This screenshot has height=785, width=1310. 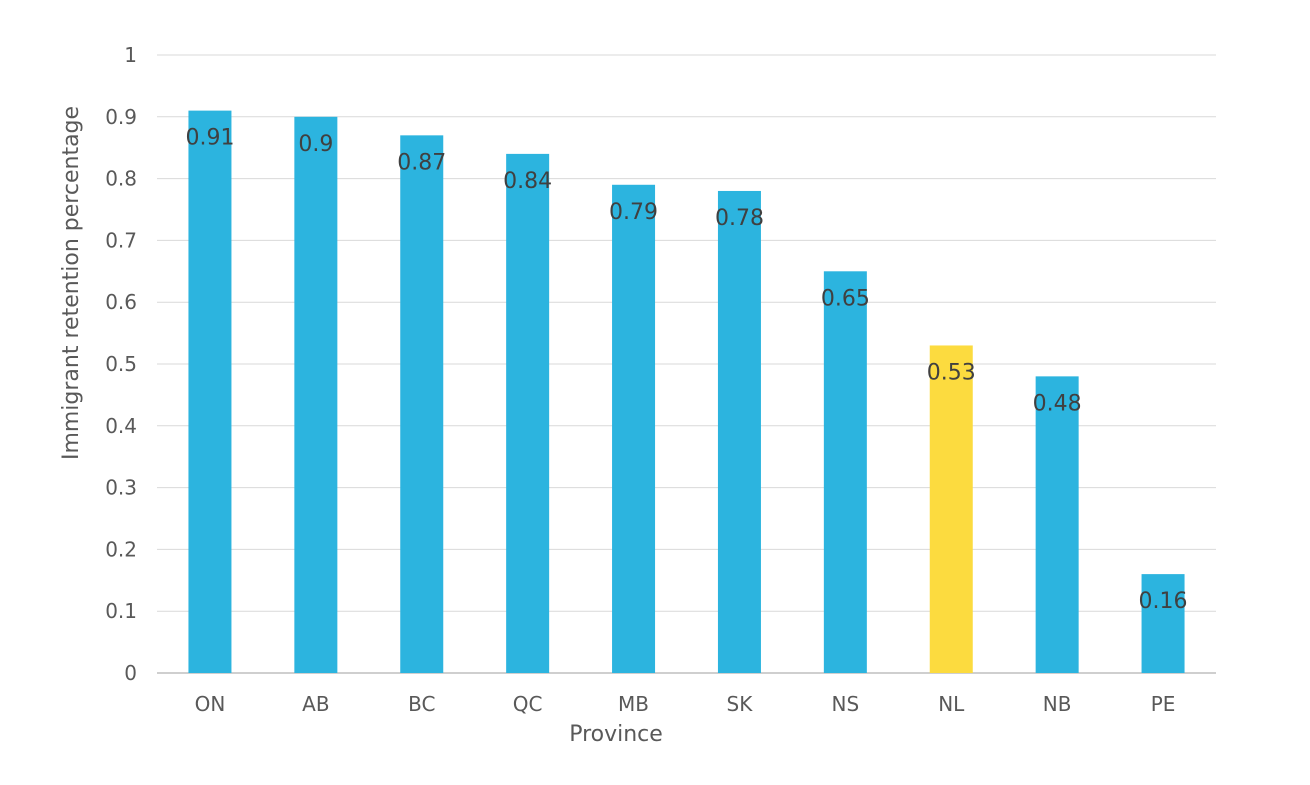 I want to click on x-tick-label: NL, so click(x=951, y=704).